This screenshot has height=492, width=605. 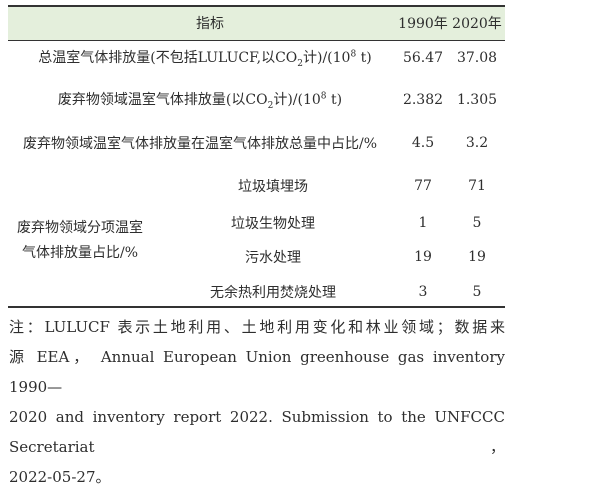 What do you see at coordinates (477, 186) in the screenshot?
I see `item-2020: 71` at bounding box center [477, 186].